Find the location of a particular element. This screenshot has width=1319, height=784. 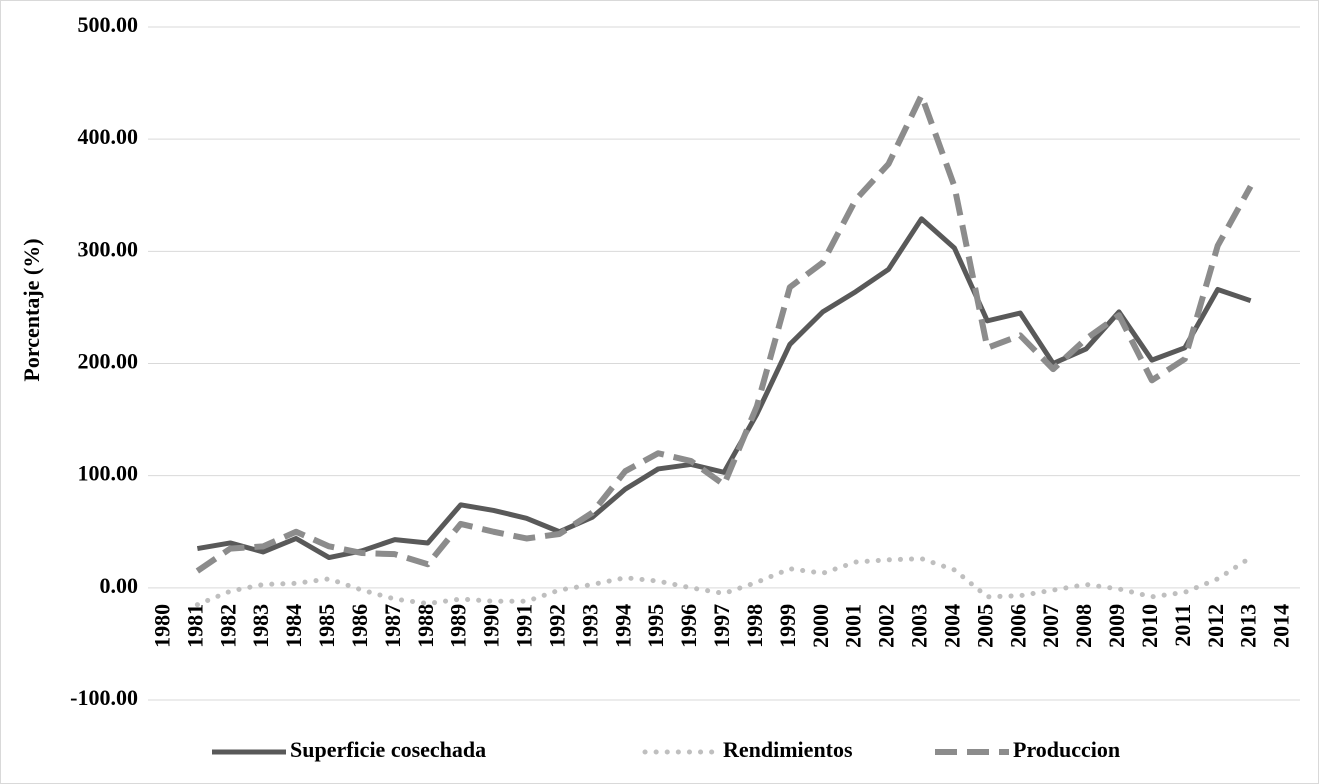

x-tick-label: 1982 is located at coordinates (227, 626).